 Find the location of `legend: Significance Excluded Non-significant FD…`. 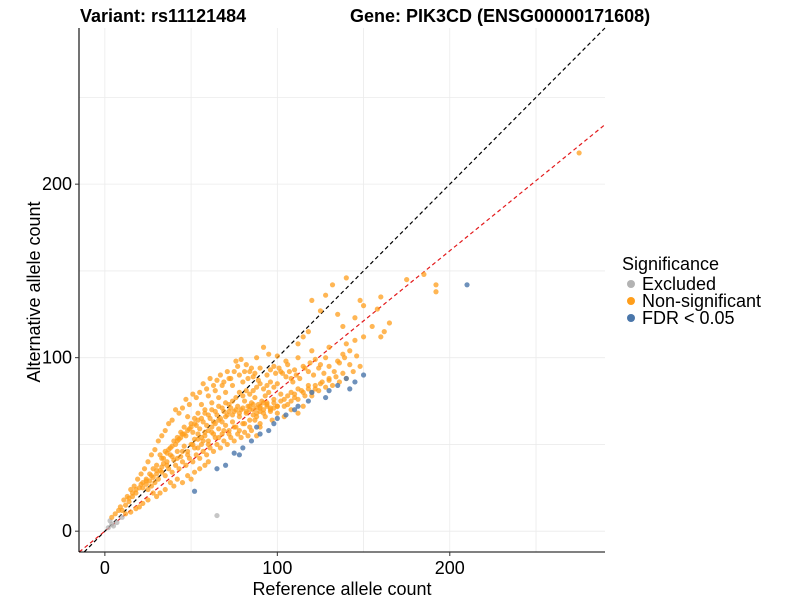

legend: Significance Excluded Non-significant FD… is located at coordinates (691, 291).